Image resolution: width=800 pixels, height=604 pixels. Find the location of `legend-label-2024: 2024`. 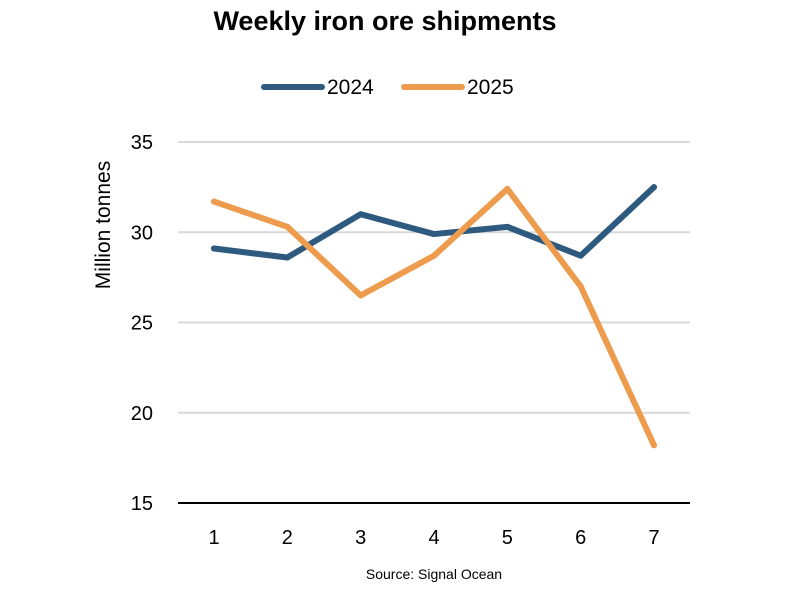

legend-label-2024: 2024 is located at coordinates (350, 87).